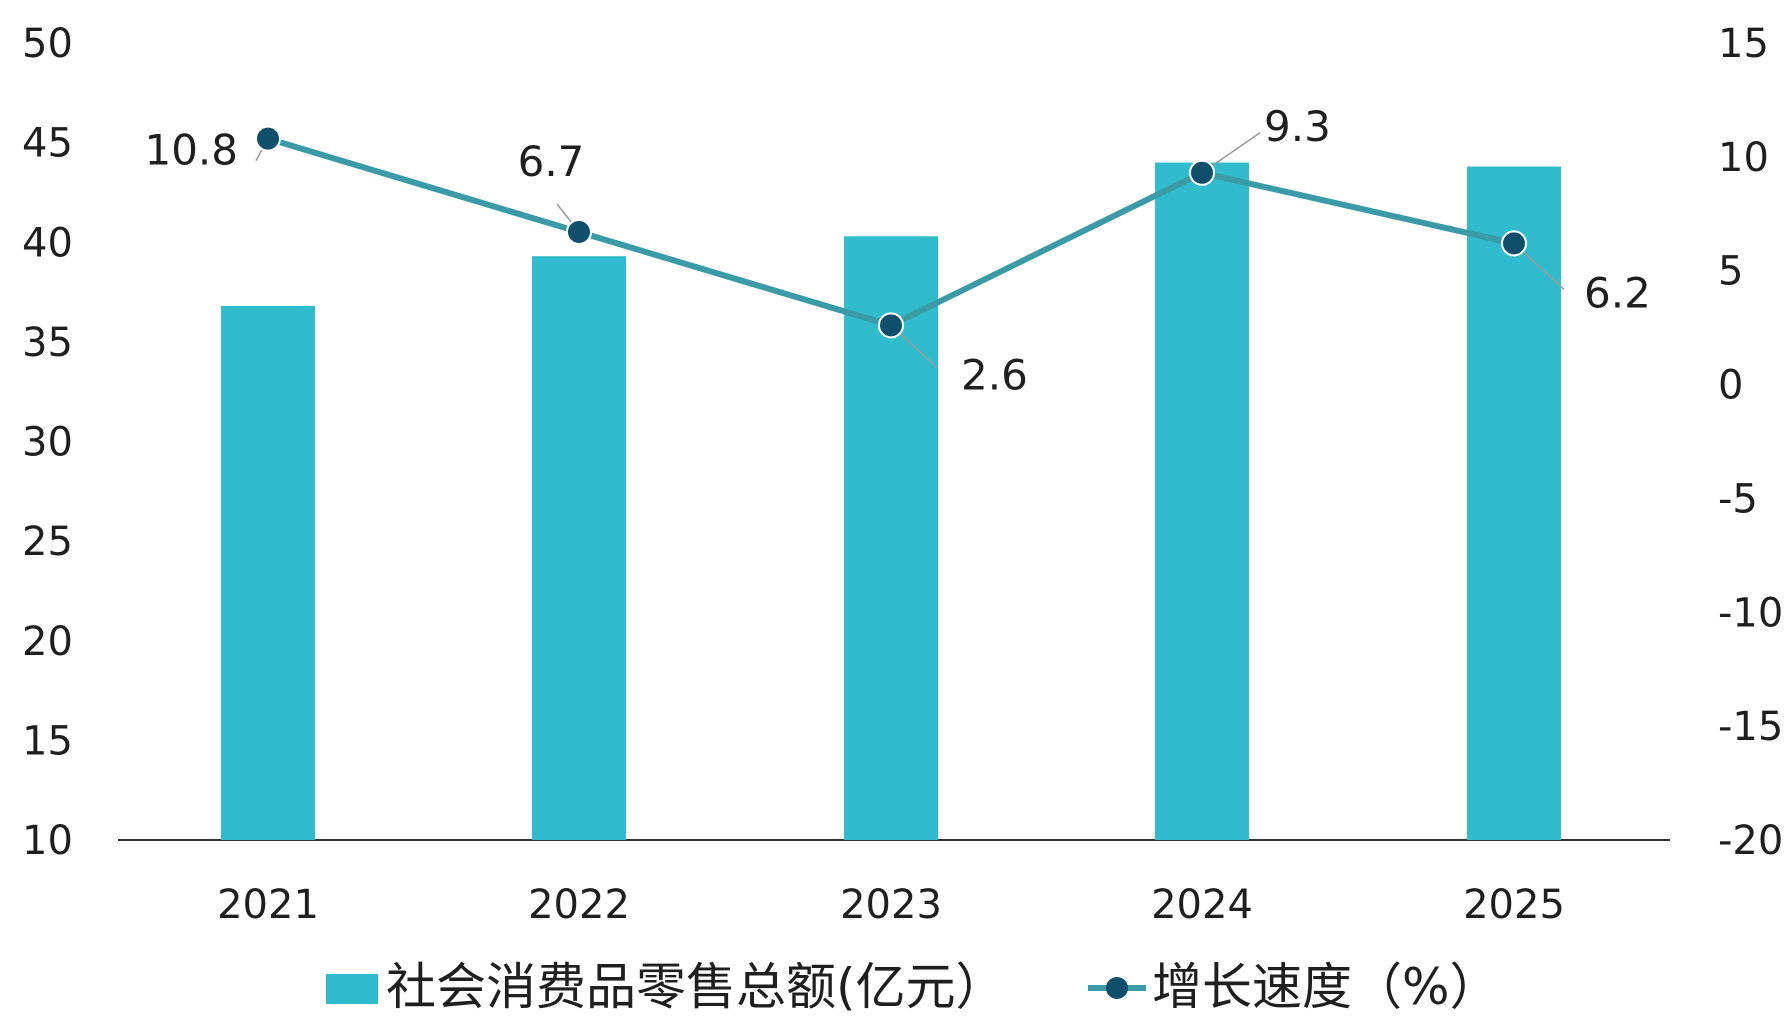 The width and height of the screenshot is (1786, 1018). I want to click on data-label: 6.7, so click(551, 161).